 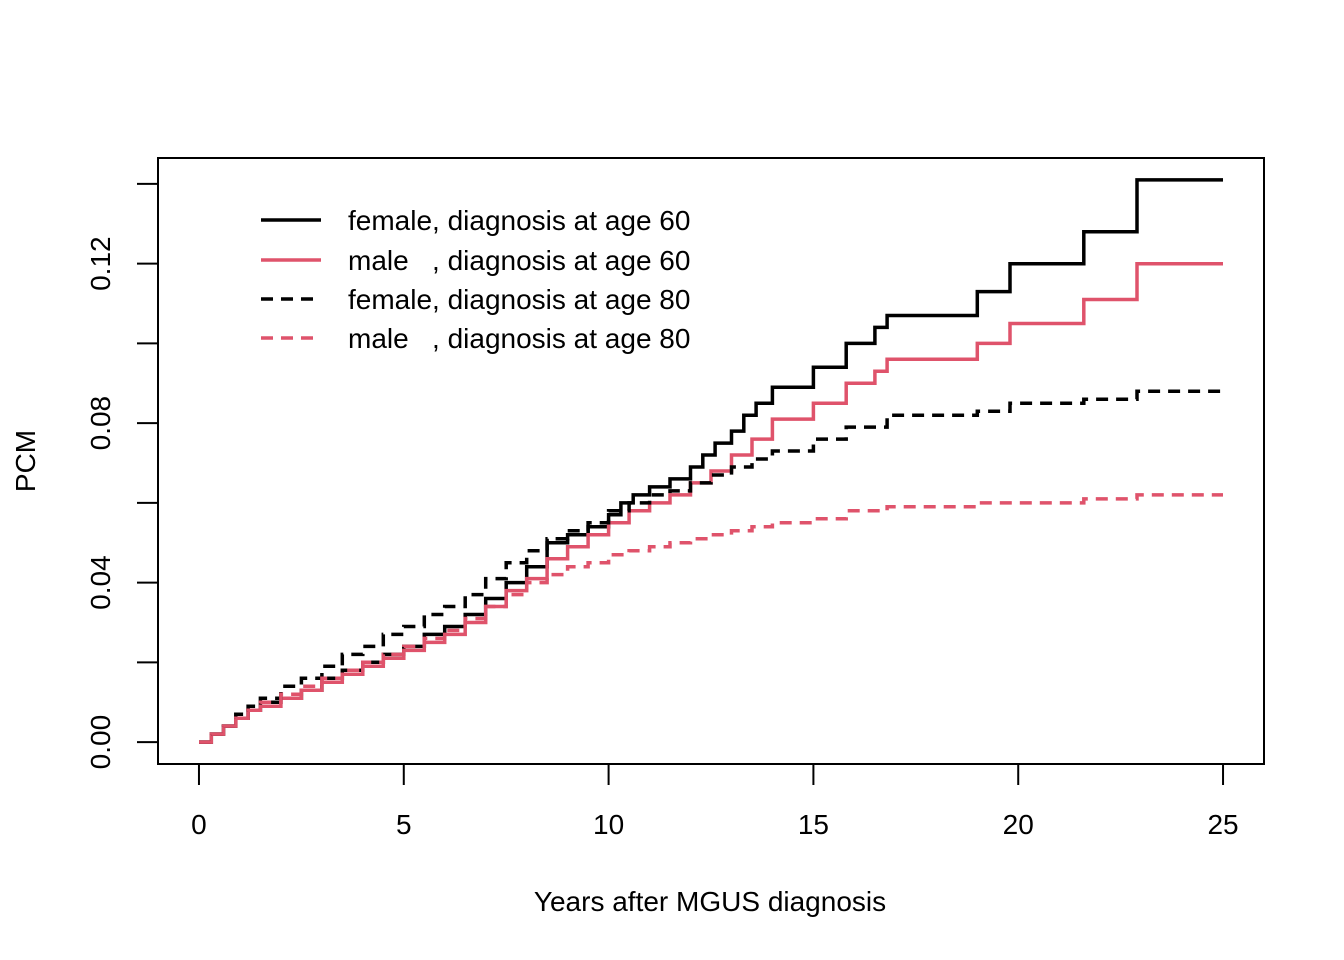 I want to click on legend-label-1: female, diagnosis at age 60, so click(x=519, y=220).